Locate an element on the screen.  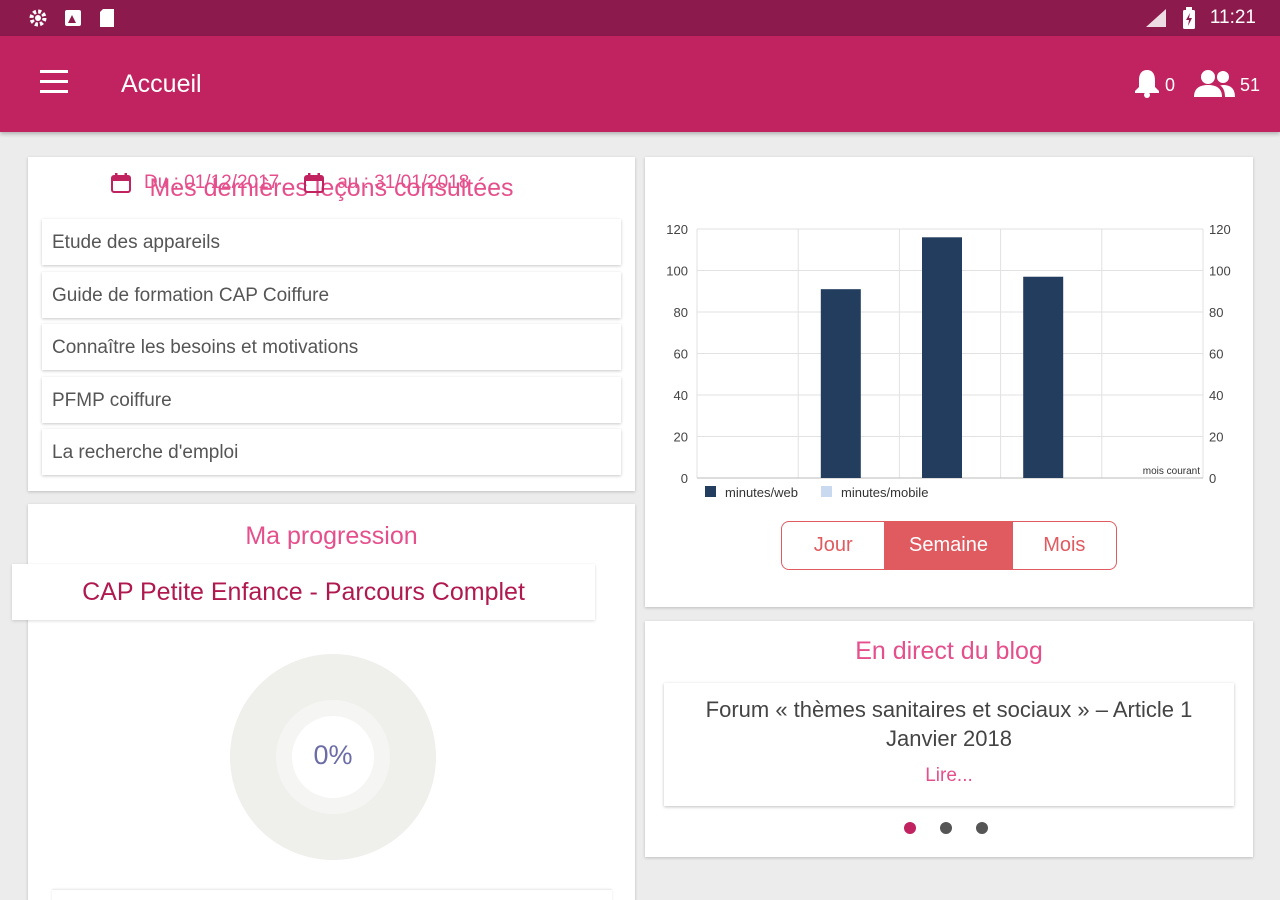
toggle-day: Jour is located at coordinates (833, 545).